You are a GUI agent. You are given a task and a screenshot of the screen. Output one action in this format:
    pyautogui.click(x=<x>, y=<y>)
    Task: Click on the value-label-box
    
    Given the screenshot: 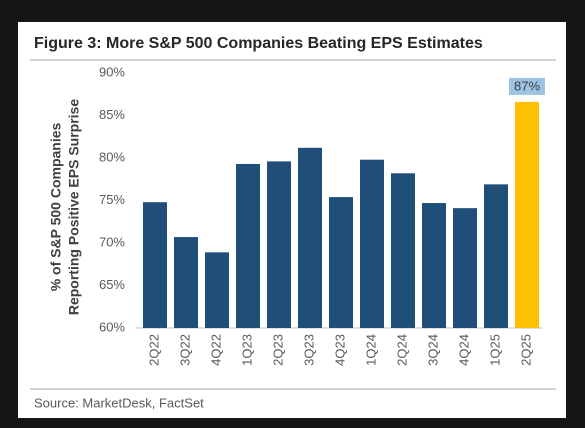 What is the action you would take?
    pyautogui.click(x=527, y=86)
    